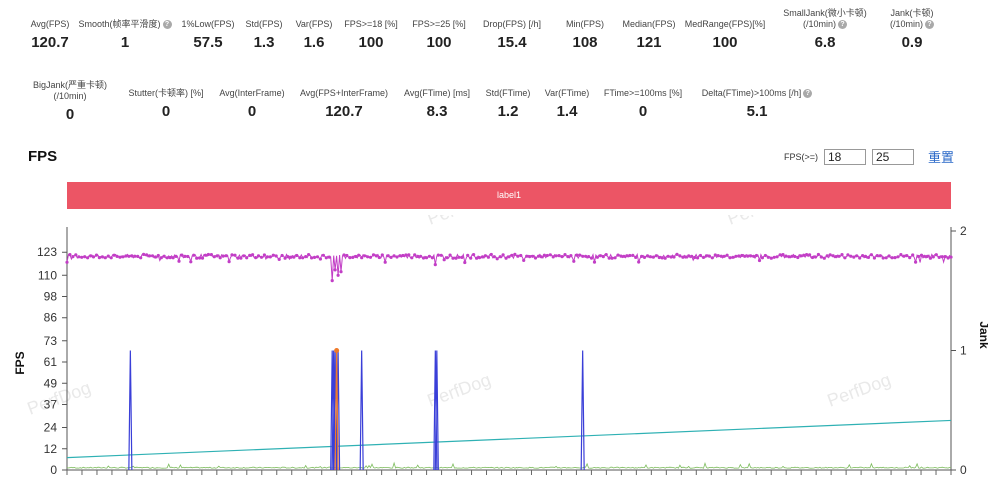 The image size is (988, 482). I want to click on metric-low1: 1%Low(FPS) 57.5, so click(208, 35).